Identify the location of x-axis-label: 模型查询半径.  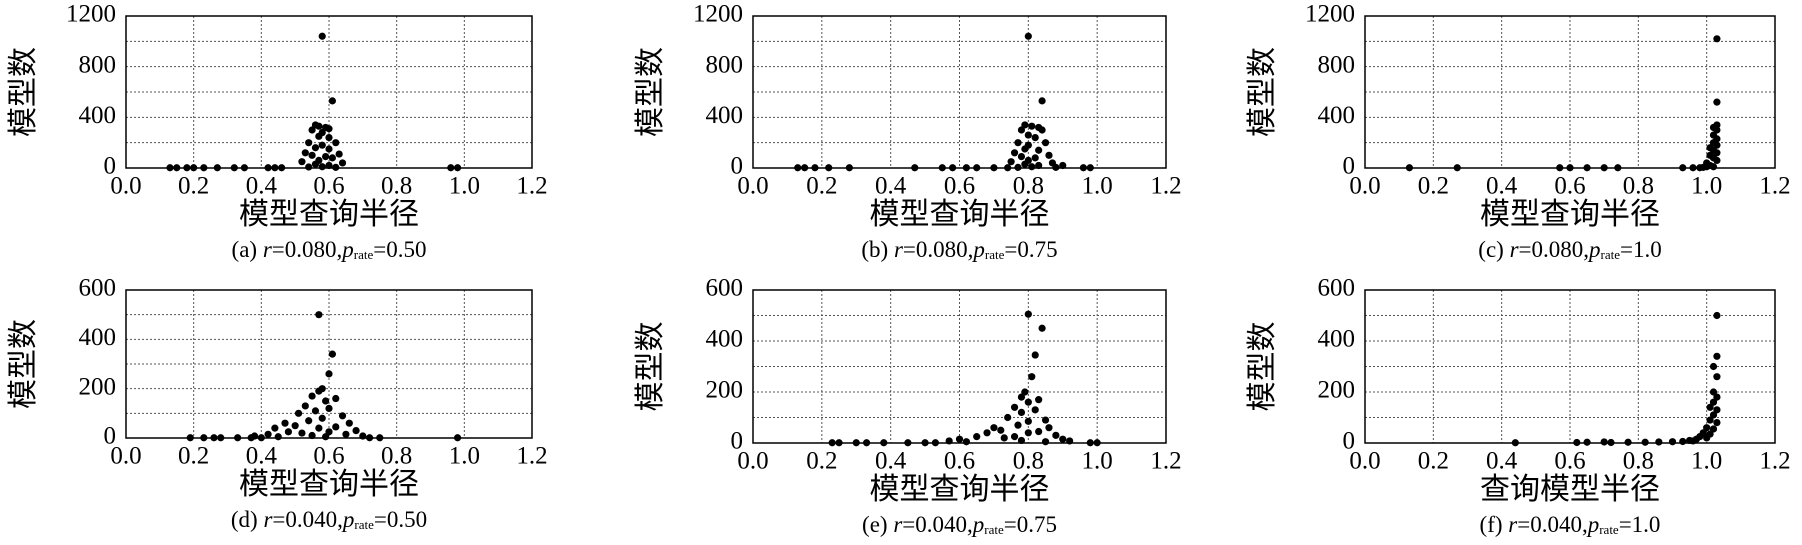
(960, 489).